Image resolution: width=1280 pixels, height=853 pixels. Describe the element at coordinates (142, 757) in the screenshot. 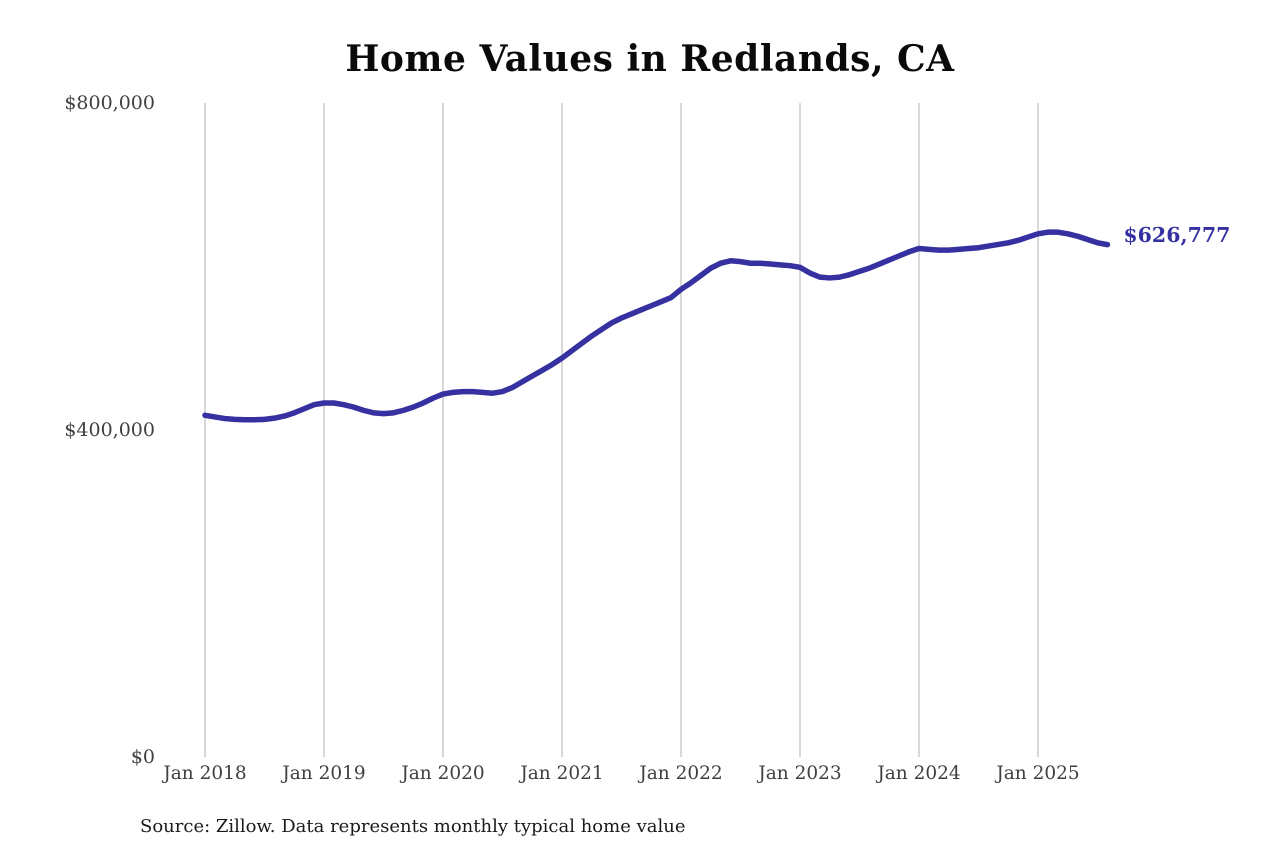

I see `y-tick-label: $0` at that location.